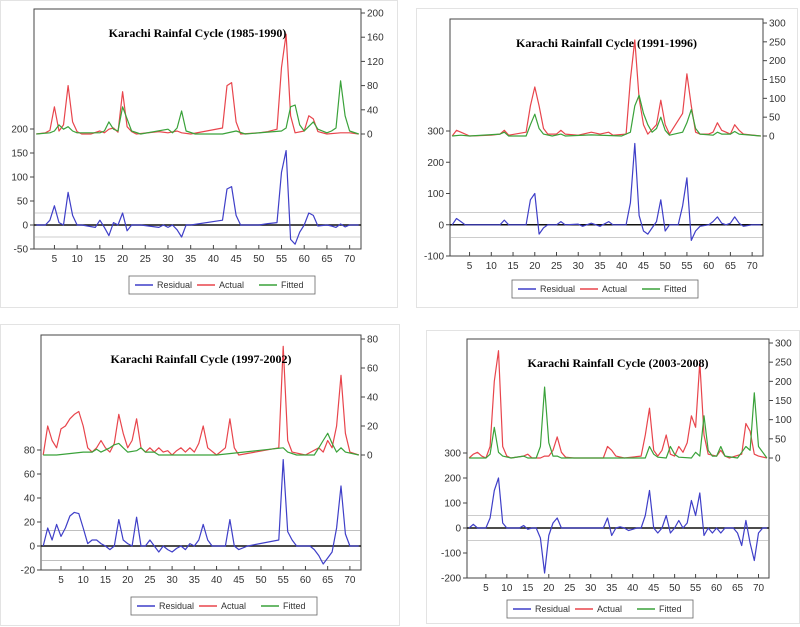 Image resolution: width=800 pixels, height=627 pixels. Describe the element at coordinates (28, 571) in the screenshot. I see `left-axis-tick-label: -20` at that location.